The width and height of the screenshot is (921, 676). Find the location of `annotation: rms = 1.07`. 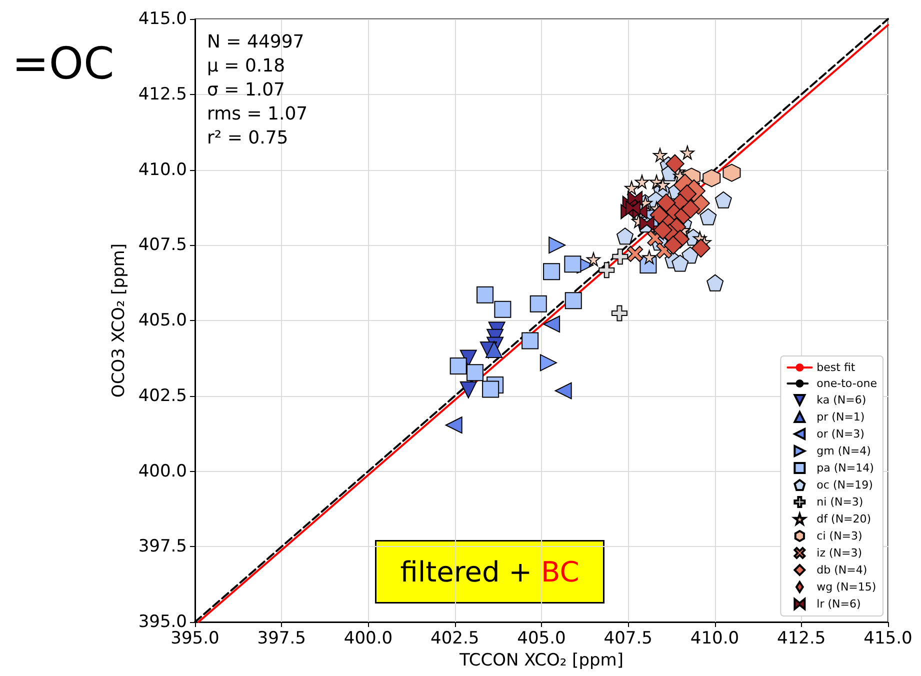

annotation: rms = 1.07 is located at coordinates (257, 114).